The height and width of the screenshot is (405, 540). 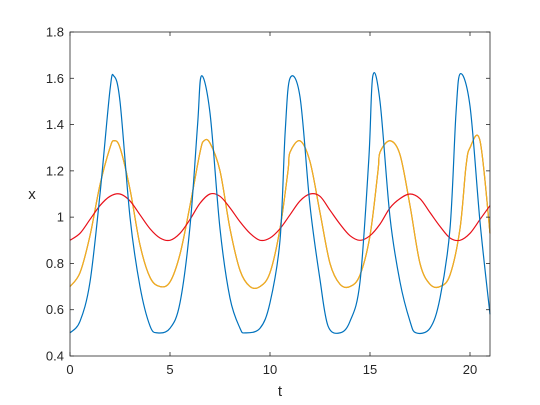 I want to click on y-tick-label: 1.6, so click(x=55, y=78).